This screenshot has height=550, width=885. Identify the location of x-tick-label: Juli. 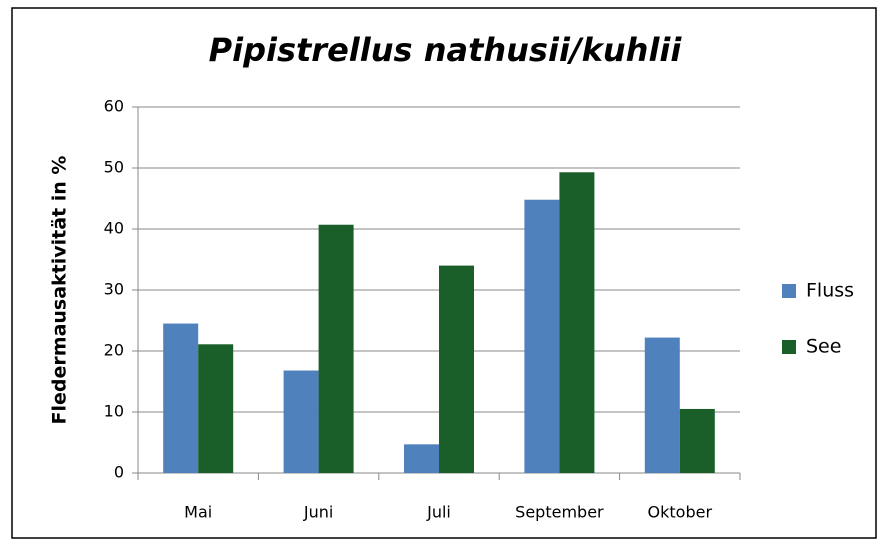
(438, 512).